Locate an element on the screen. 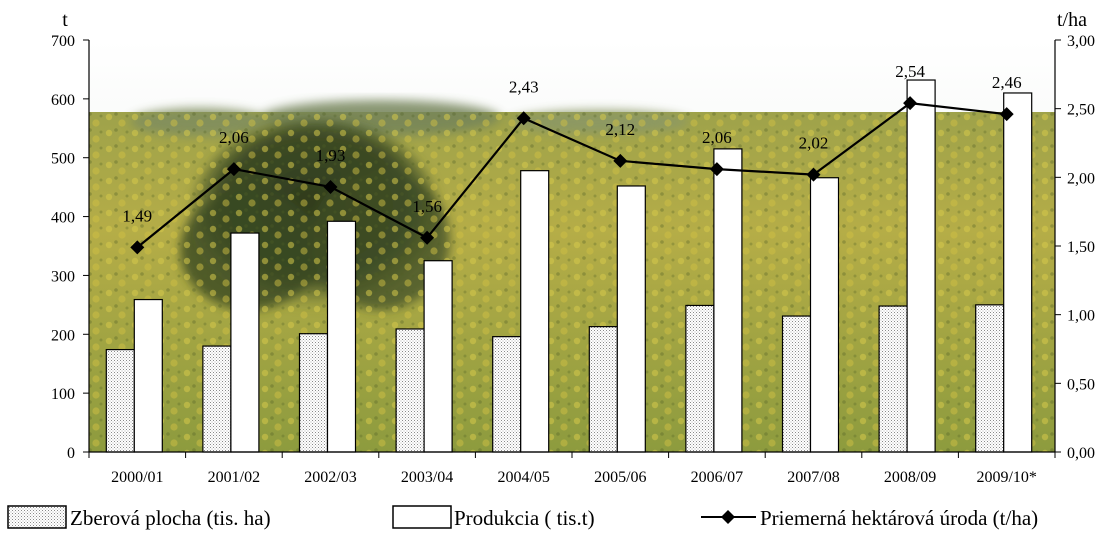  yield-label-5: 2,12 is located at coordinates (620, 129).